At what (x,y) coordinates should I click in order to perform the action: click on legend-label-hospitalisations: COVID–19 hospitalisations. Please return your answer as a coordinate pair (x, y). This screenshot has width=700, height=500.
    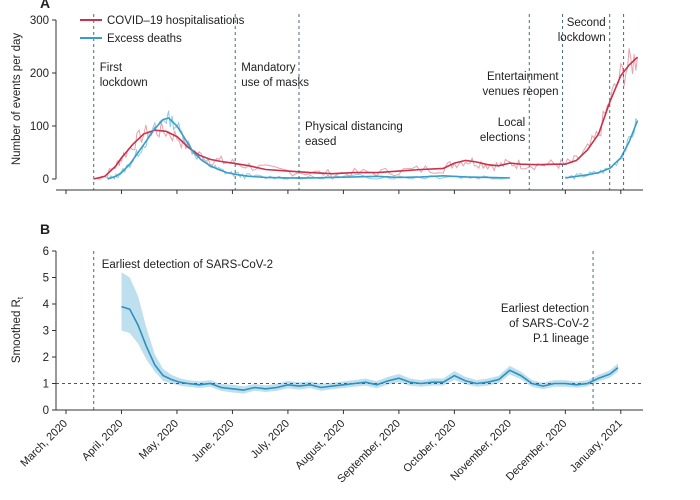
    Looking at the image, I should click on (176, 21).